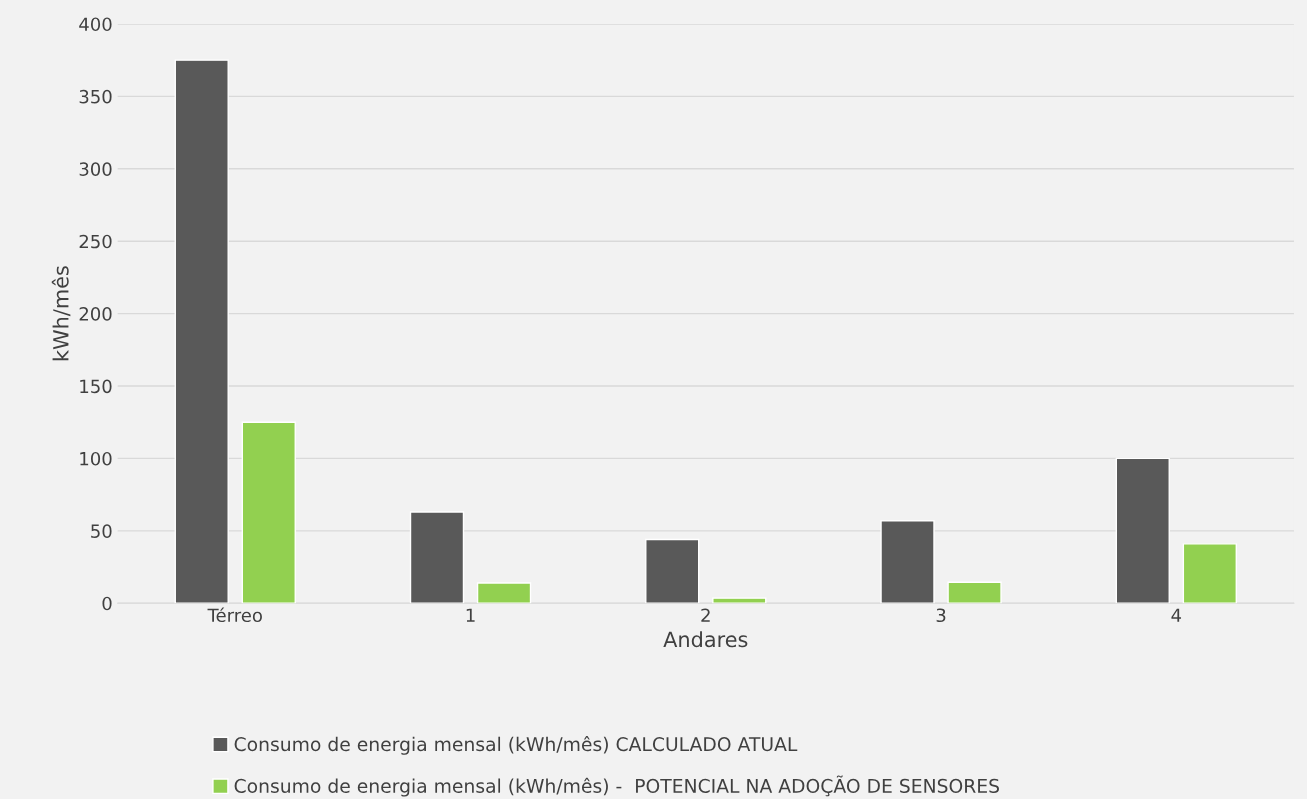  Describe the element at coordinates (516, 745) in the screenshot. I see `legend-label: Consumo de energia mensal (kWh/mês) CALCULADO ATUAL` at that location.